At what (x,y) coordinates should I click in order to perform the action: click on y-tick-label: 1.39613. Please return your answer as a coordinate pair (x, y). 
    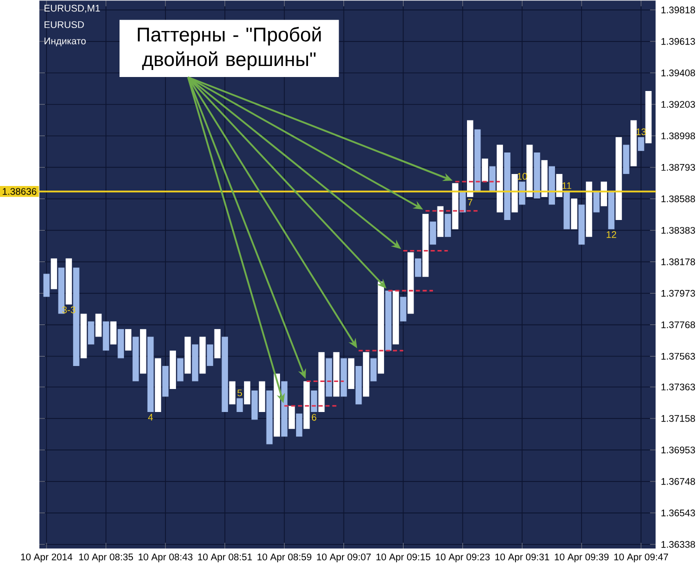
    Looking at the image, I should click on (678, 41).